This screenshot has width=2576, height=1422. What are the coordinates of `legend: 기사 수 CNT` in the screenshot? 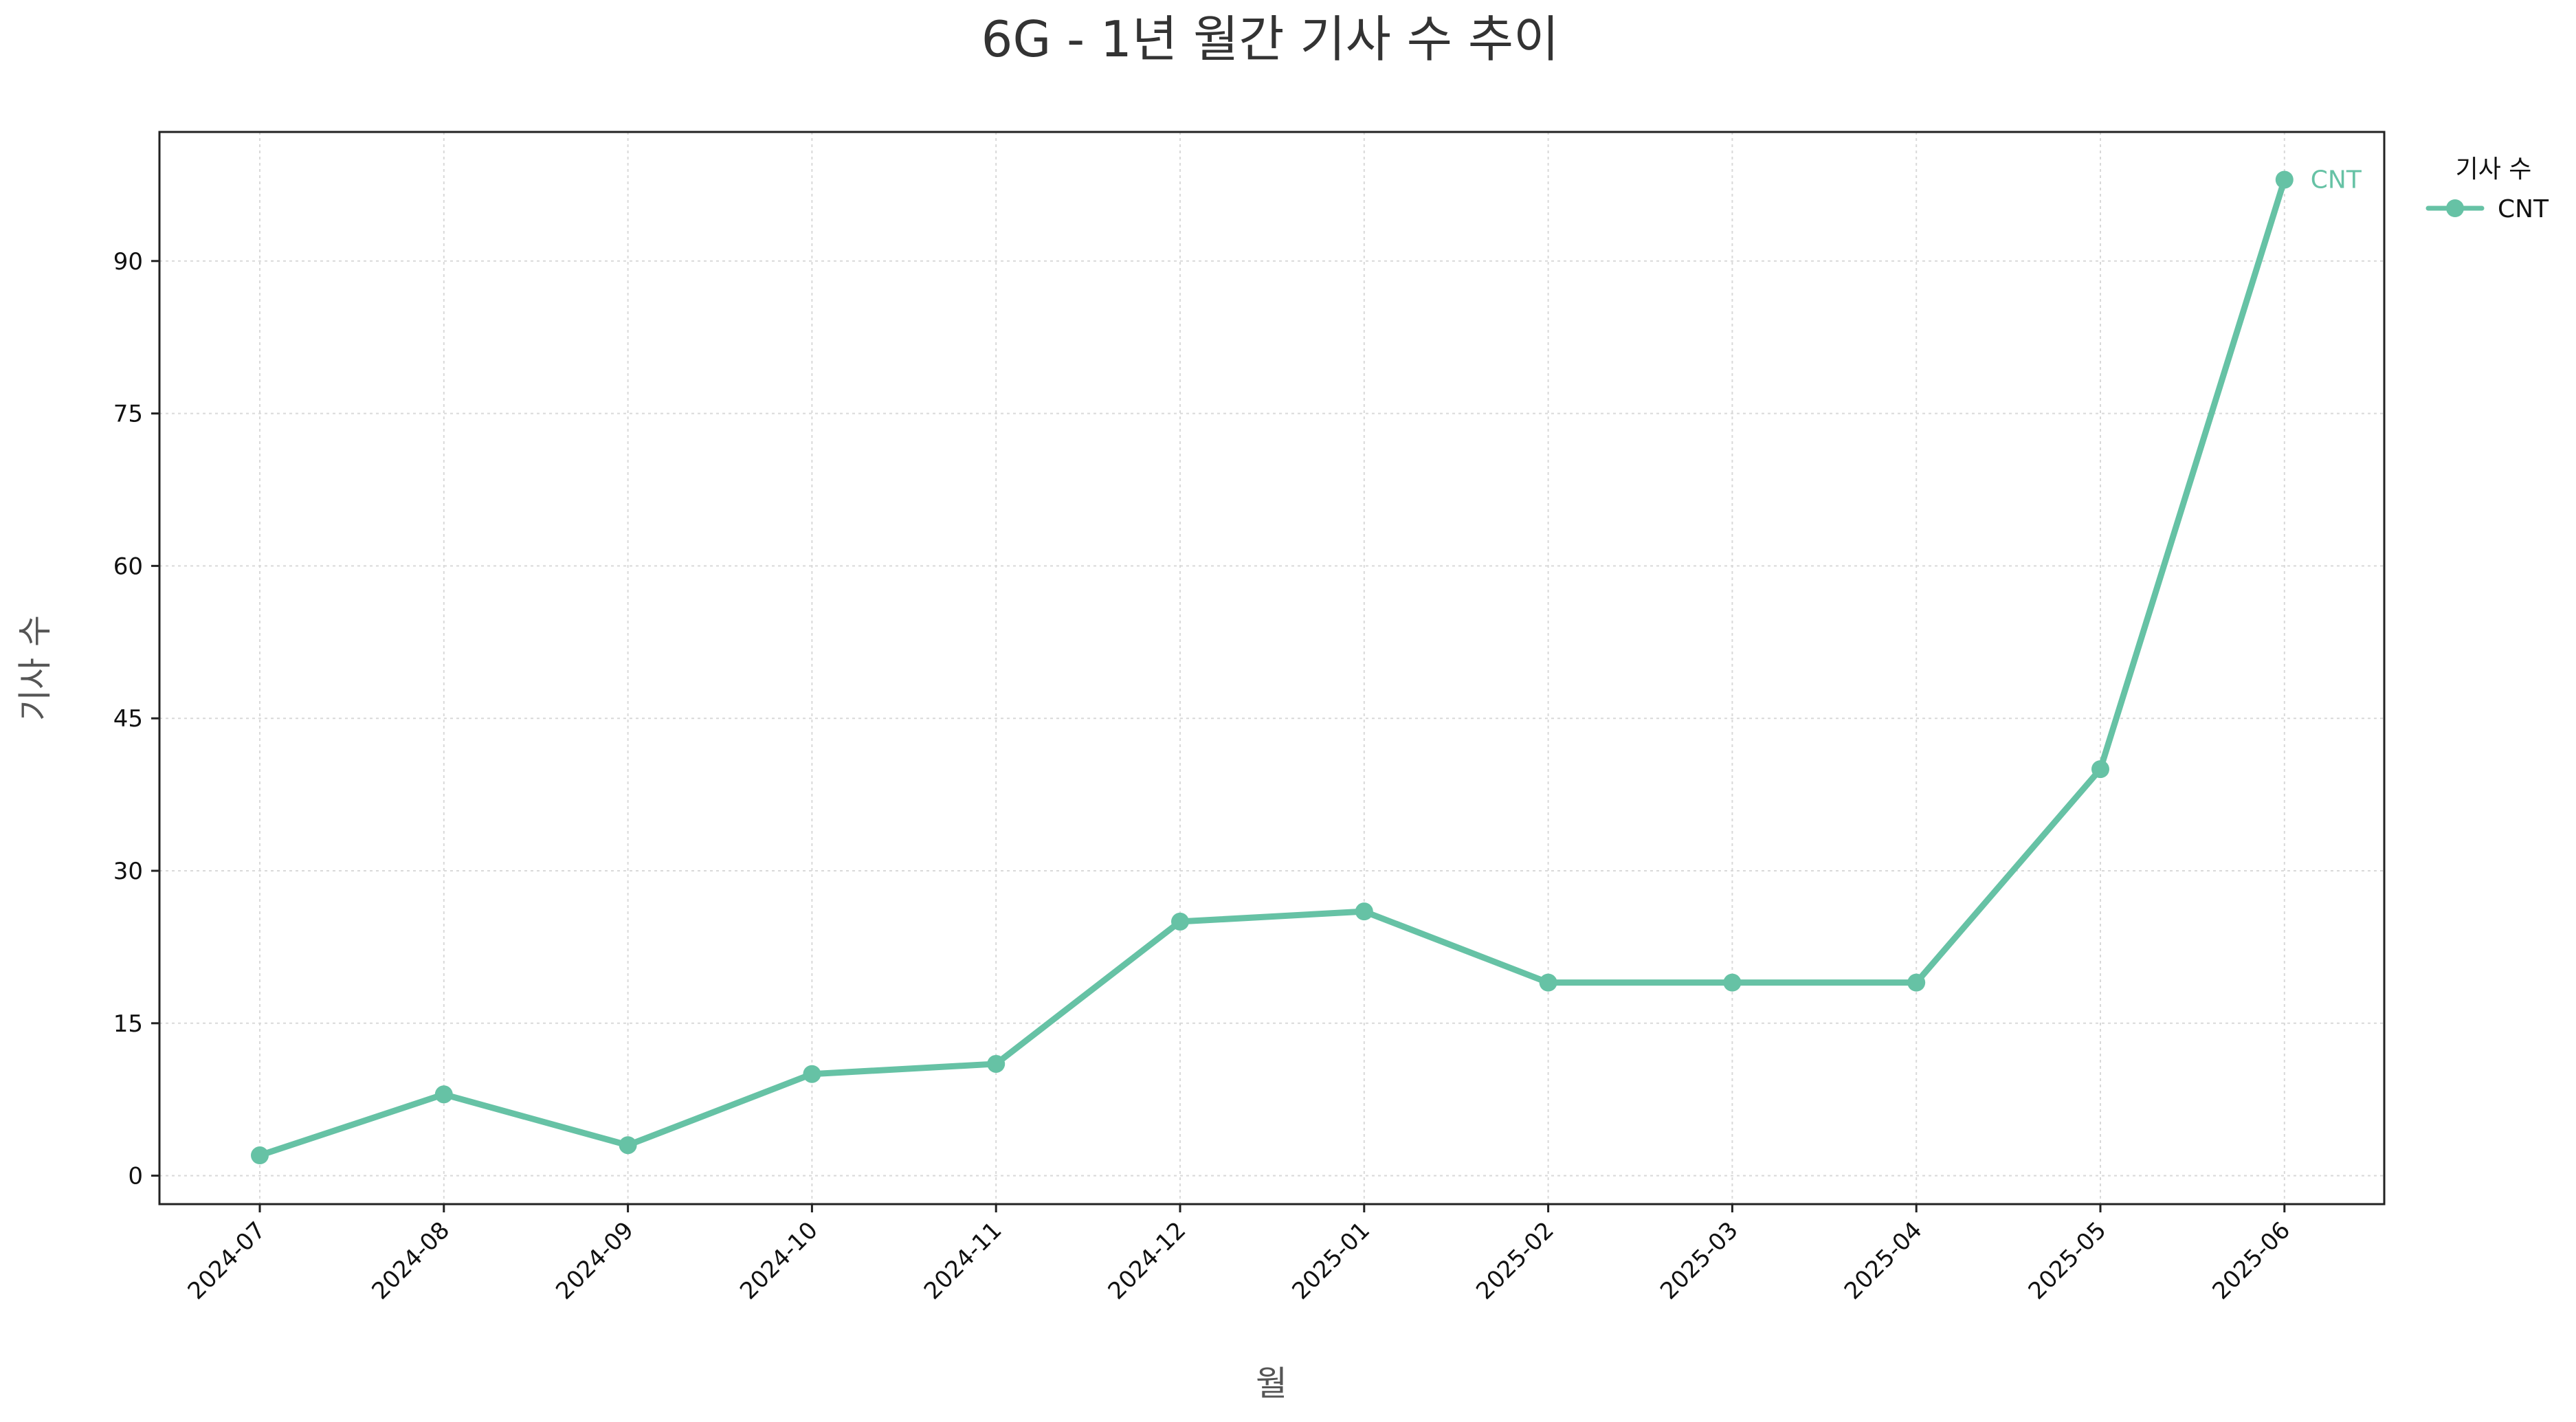 It's located at (2487, 189).